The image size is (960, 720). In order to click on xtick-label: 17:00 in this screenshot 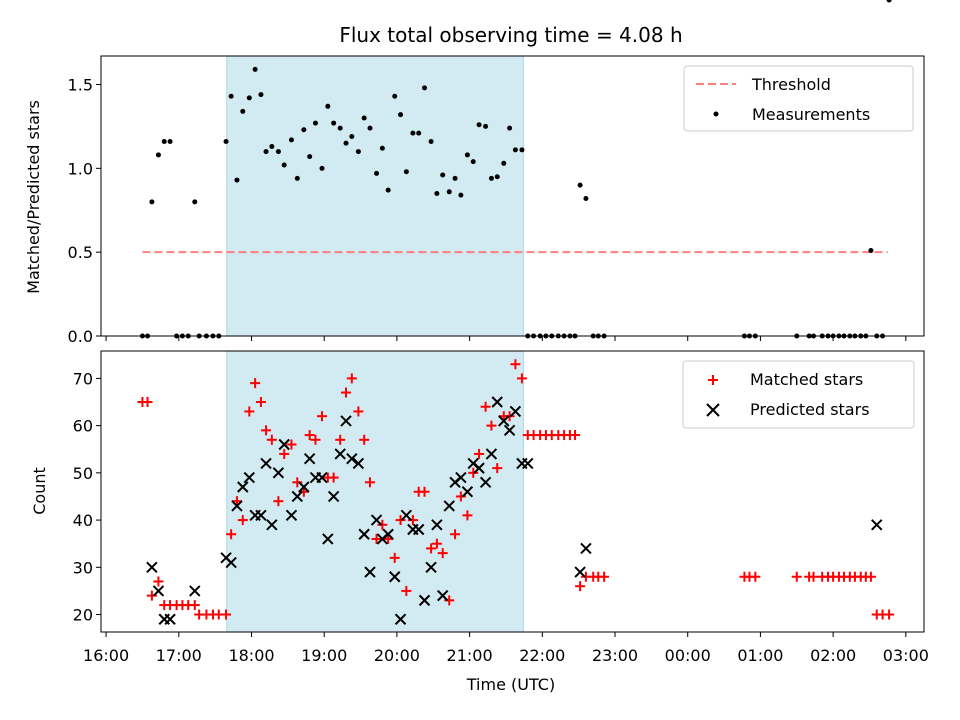, I will do `click(179, 655)`.